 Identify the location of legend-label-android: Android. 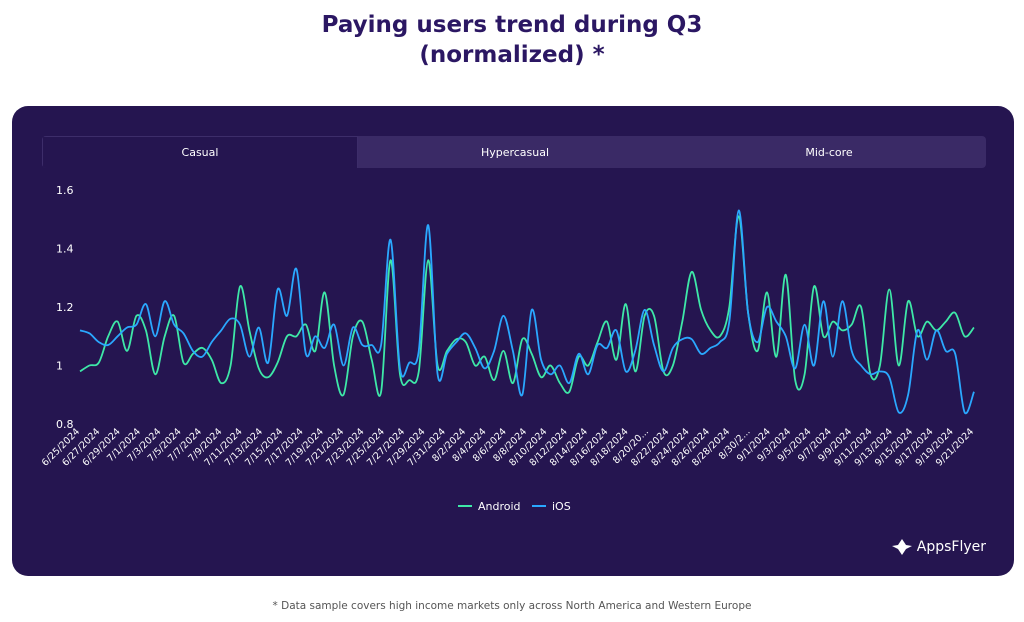
(499, 506).